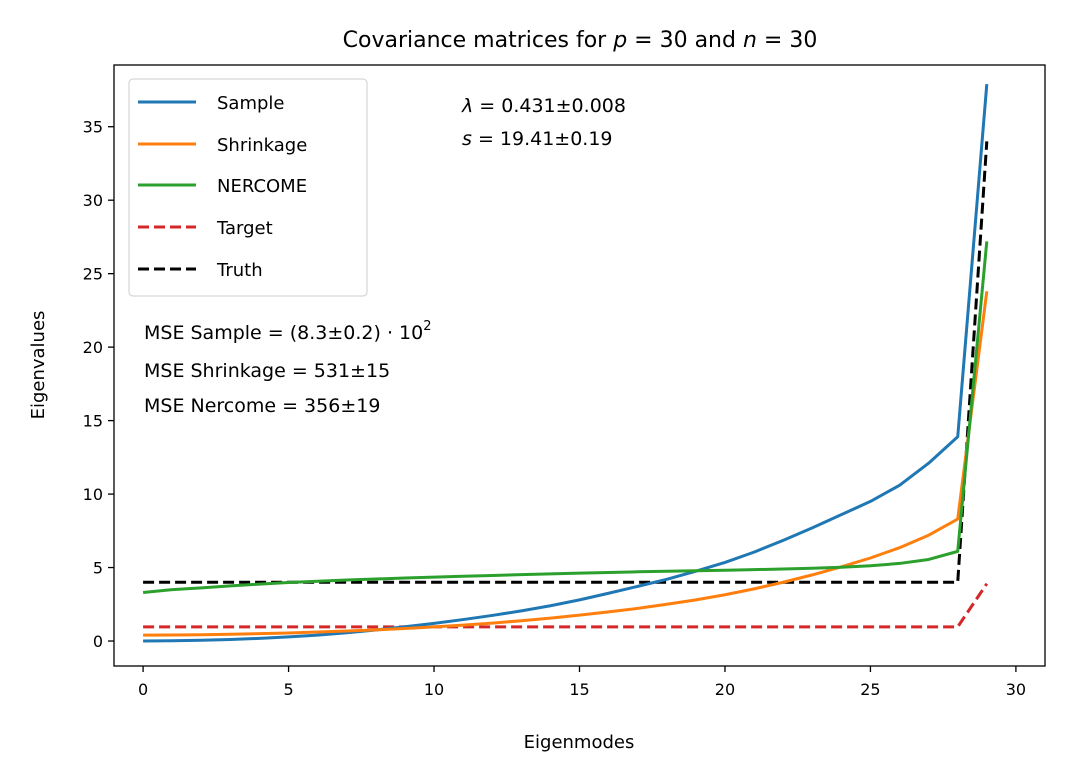 The width and height of the screenshot is (1068, 775). Describe the element at coordinates (549, 106) in the screenshot. I see `lambda-value: = 0.431±0.008` at that location.